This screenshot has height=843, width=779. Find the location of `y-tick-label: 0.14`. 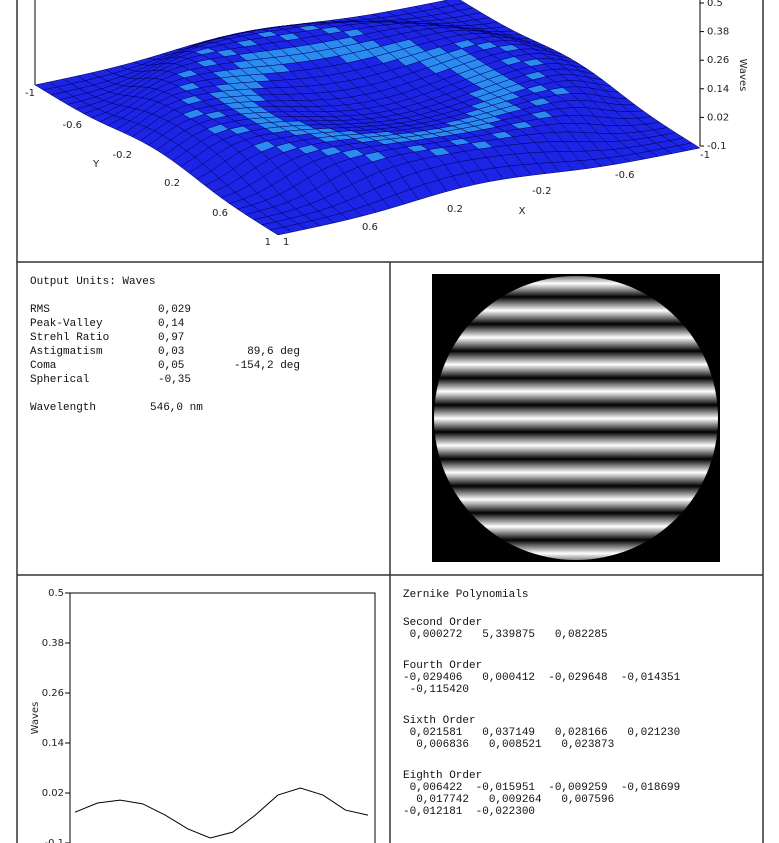

y-tick-label: 0.14 is located at coordinates (53, 743).